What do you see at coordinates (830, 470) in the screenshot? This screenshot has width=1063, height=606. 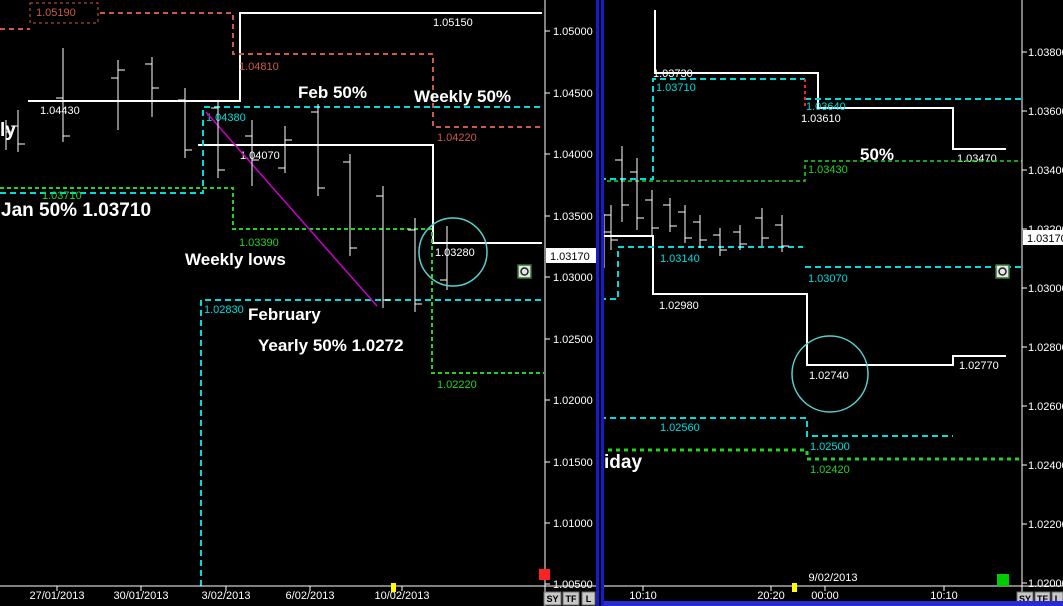 I see `price-label: 1.02420` at bounding box center [830, 470].